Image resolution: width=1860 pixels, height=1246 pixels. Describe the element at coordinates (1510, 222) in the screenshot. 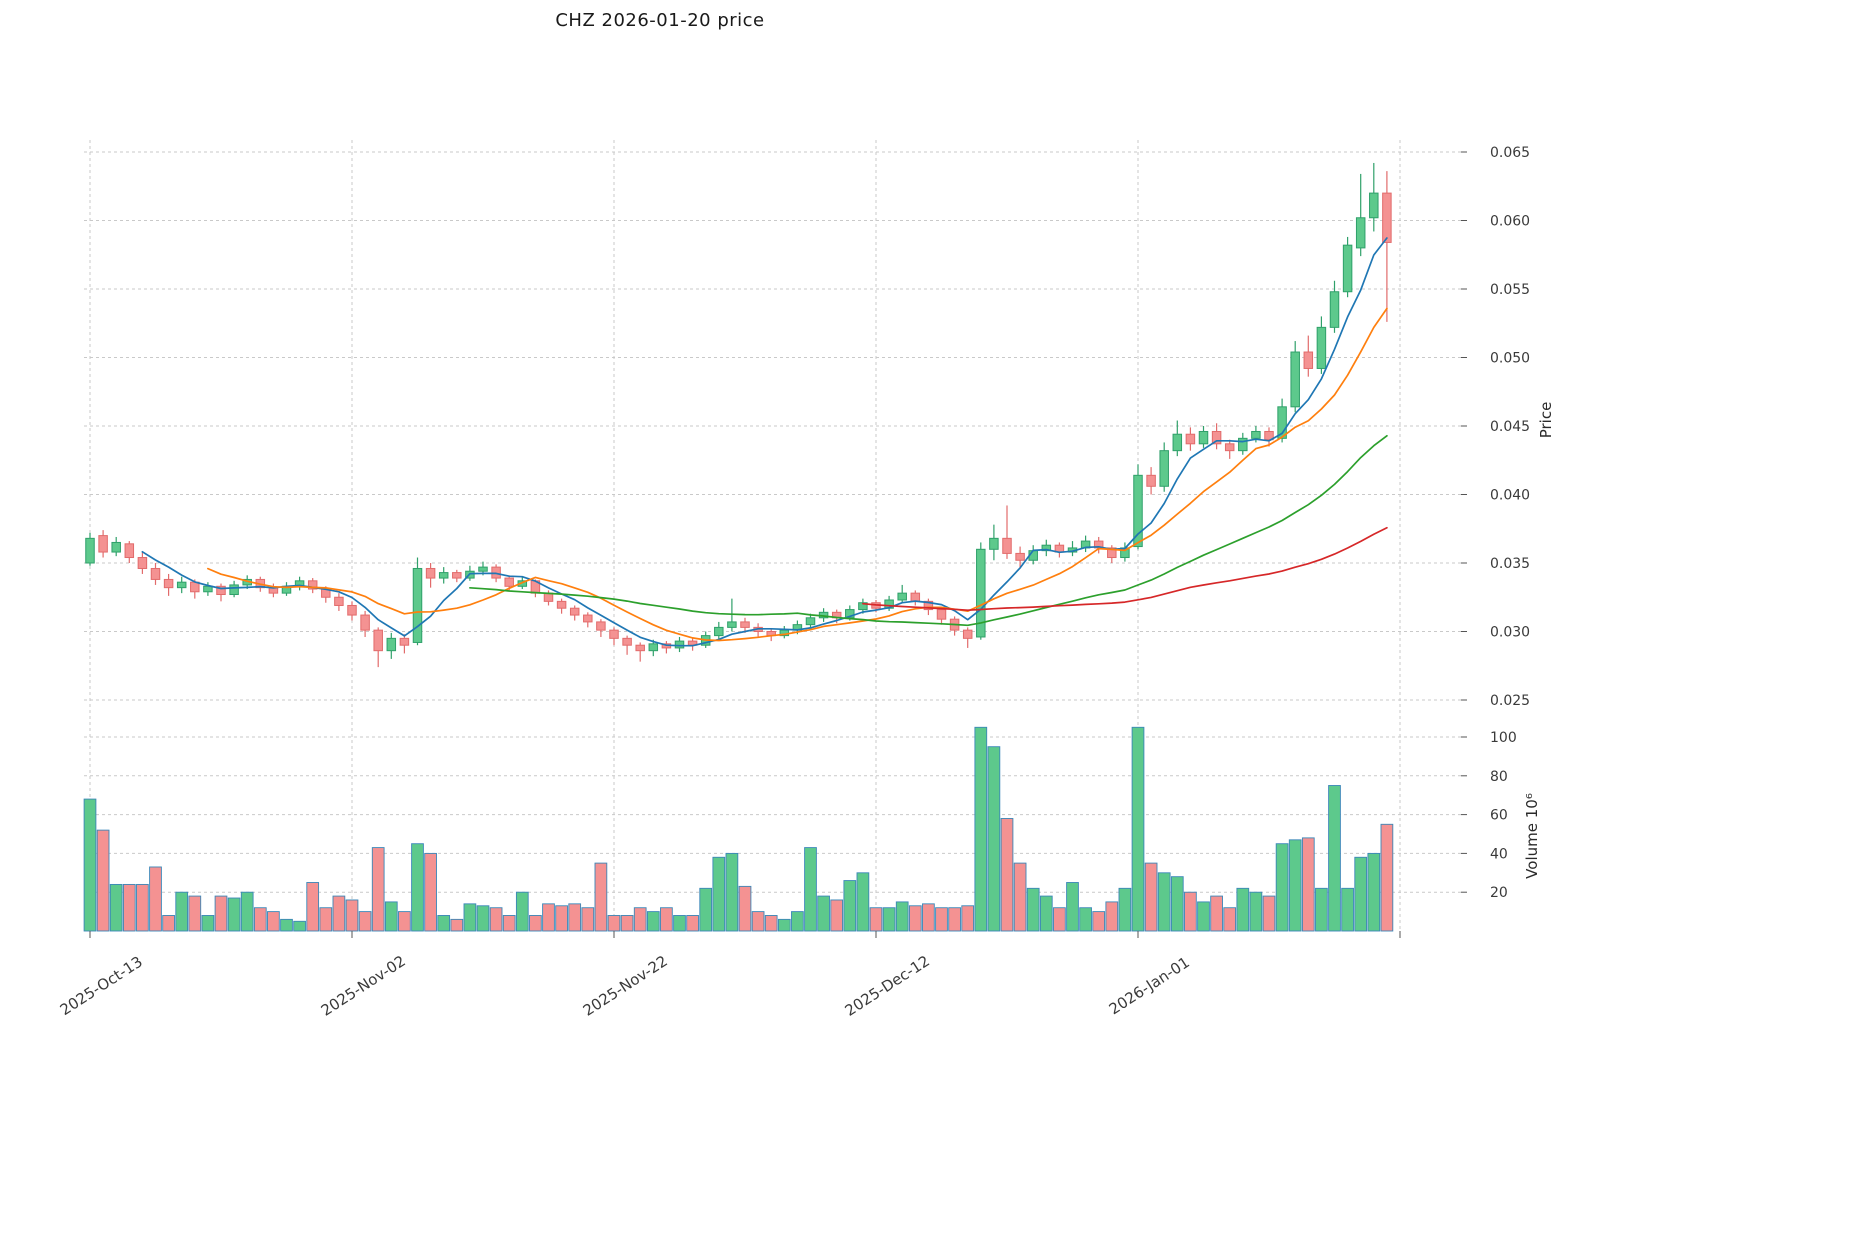

I see `price-tick-label: 0.060` at that location.